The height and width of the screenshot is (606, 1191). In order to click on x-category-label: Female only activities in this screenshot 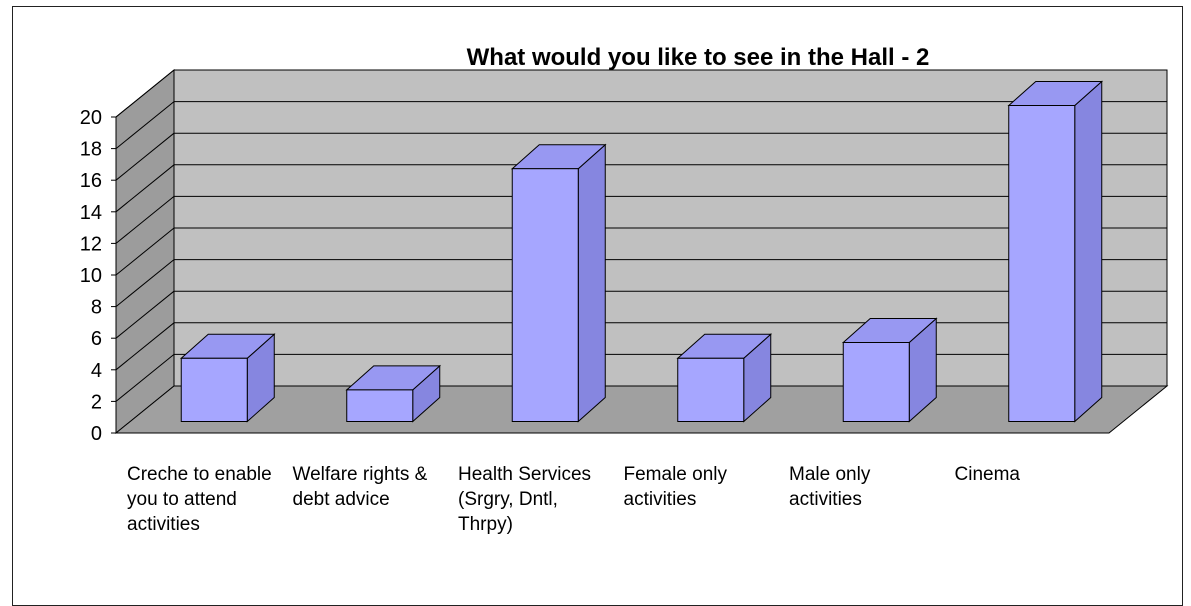, I will do `click(675, 487)`.